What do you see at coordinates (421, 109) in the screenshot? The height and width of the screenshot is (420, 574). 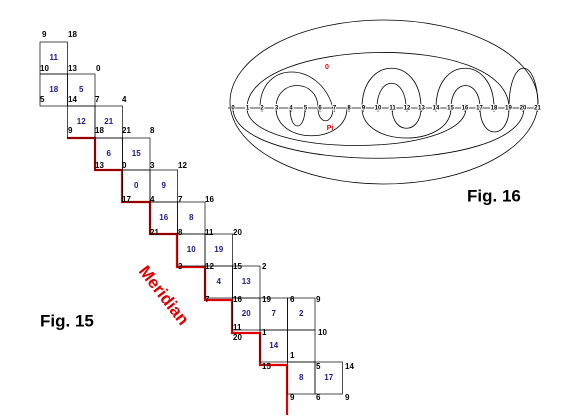 I see `axis-label: 13` at bounding box center [421, 109].